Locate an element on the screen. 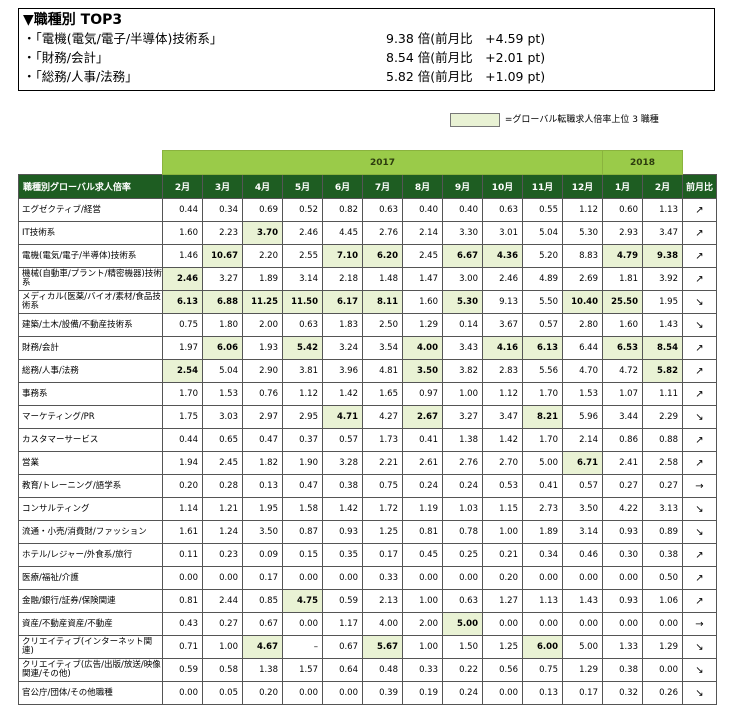 This screenshot has height=705, width=739. ratio-cell: 1.94 is located at coordinates (182, 463).